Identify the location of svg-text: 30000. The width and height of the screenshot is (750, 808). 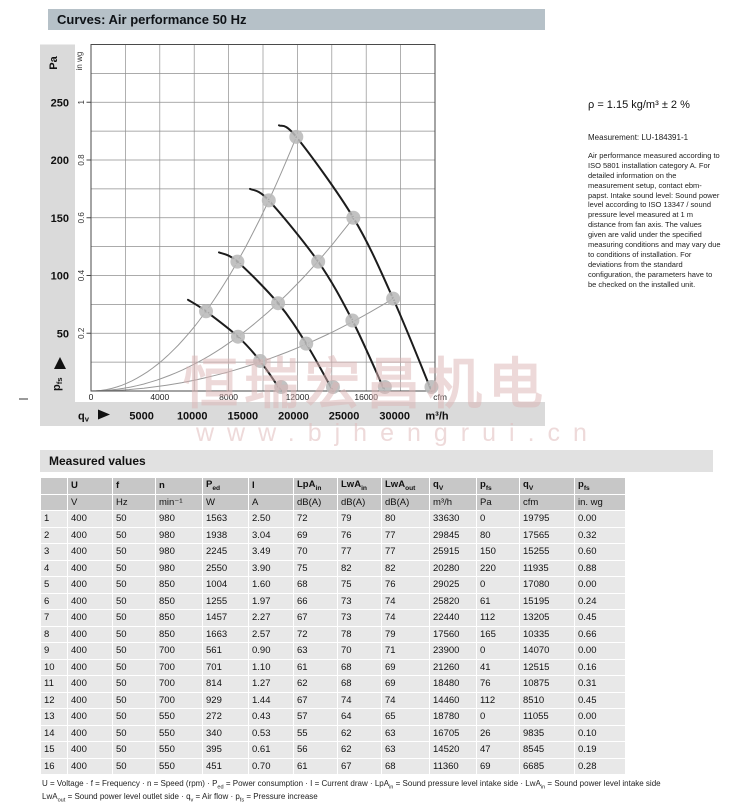
(394, 417).